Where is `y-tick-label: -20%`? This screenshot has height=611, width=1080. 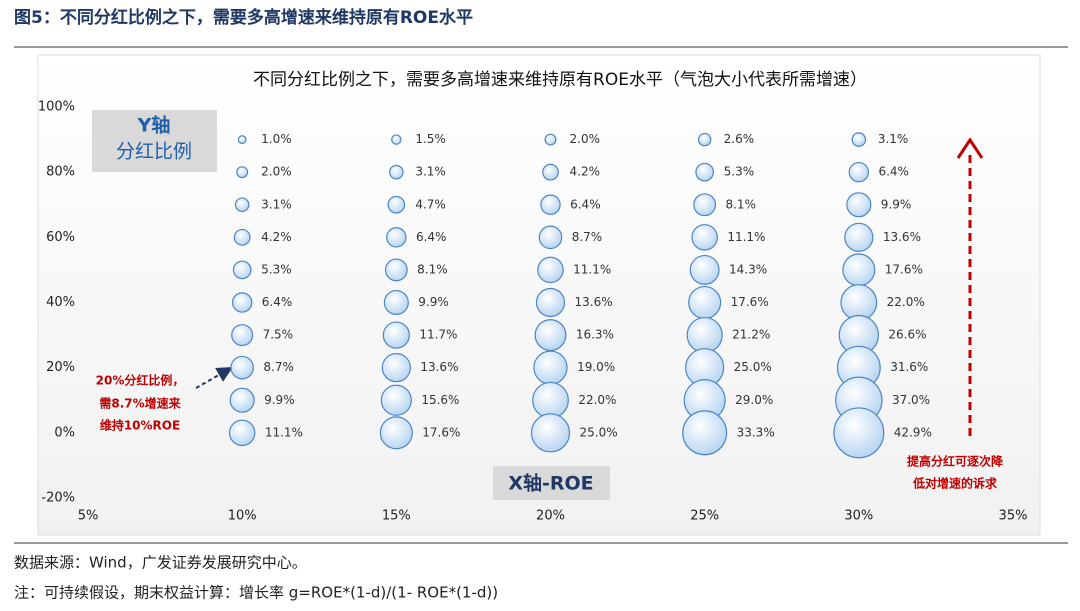 y-tick-label: -20% is located at coordinates (58, 498).